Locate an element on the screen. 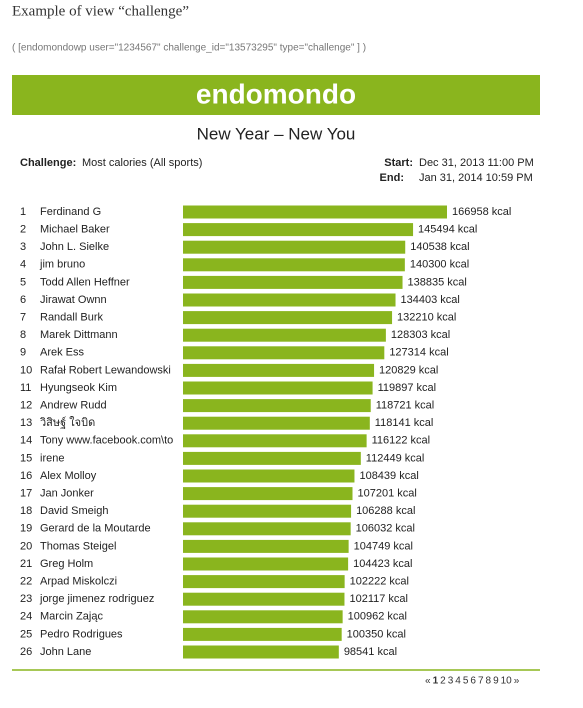 The image size is (583, 708). value-label: 98541 kcal is located at coordinates (370, 652).